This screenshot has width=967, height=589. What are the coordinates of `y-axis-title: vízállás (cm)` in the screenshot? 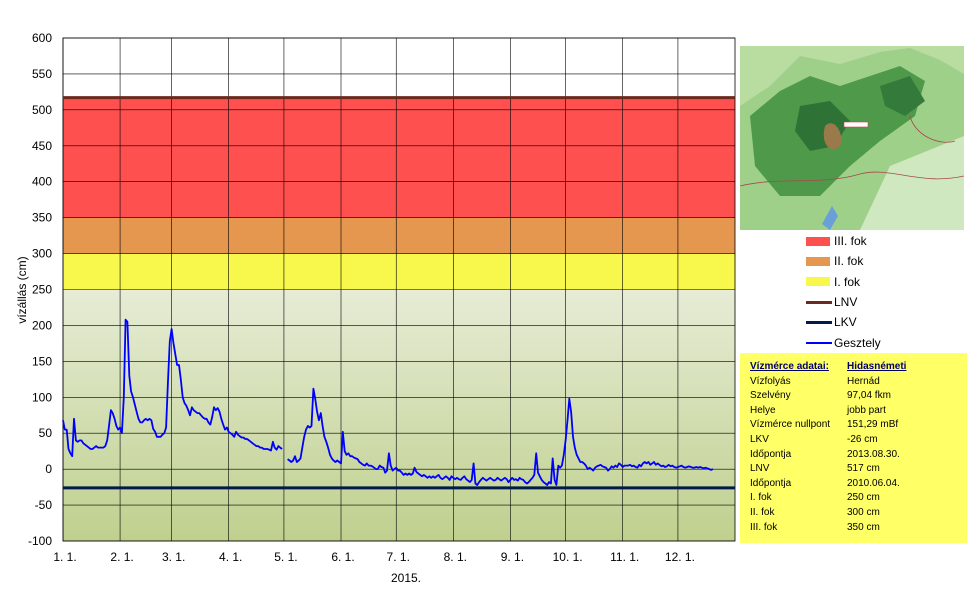 It's located at (22, 289).